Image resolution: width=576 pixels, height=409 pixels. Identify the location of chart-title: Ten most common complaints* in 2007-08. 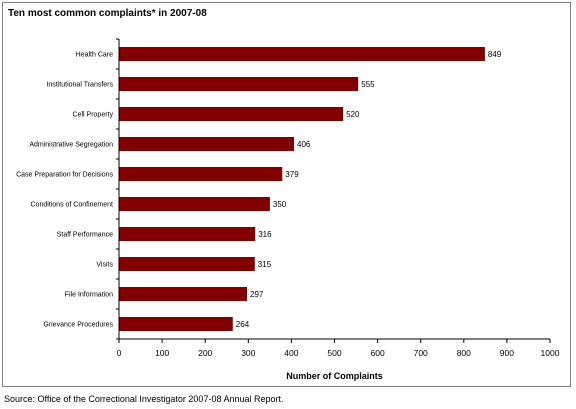
(107, 13).